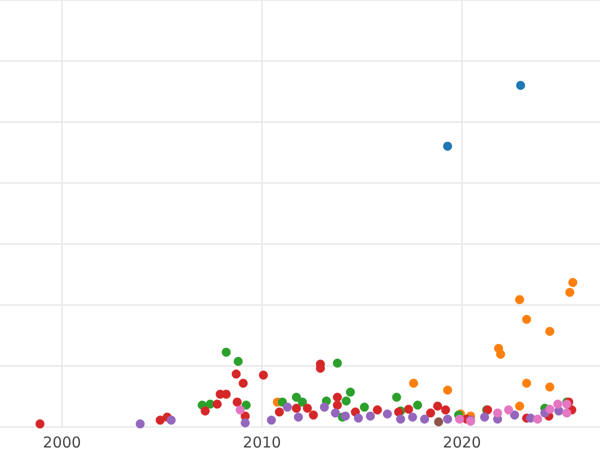 The image size is (600, 450). Describe the element at coordinates (62, 442) in the screenshot. I see `x-tick-label: 2000` at that location.